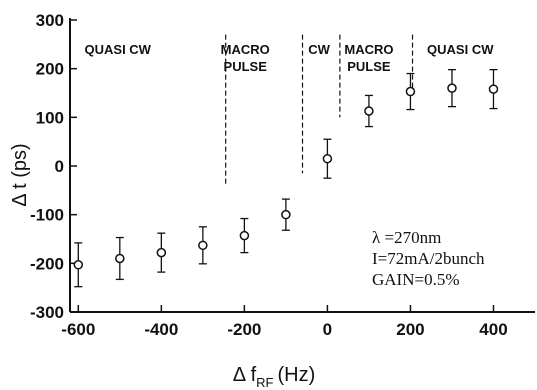  Describe the element at coordinates (284, 329) in the screenshot. I see `x-tick-labels: -600 -400 -200 0 200 400` at that location.